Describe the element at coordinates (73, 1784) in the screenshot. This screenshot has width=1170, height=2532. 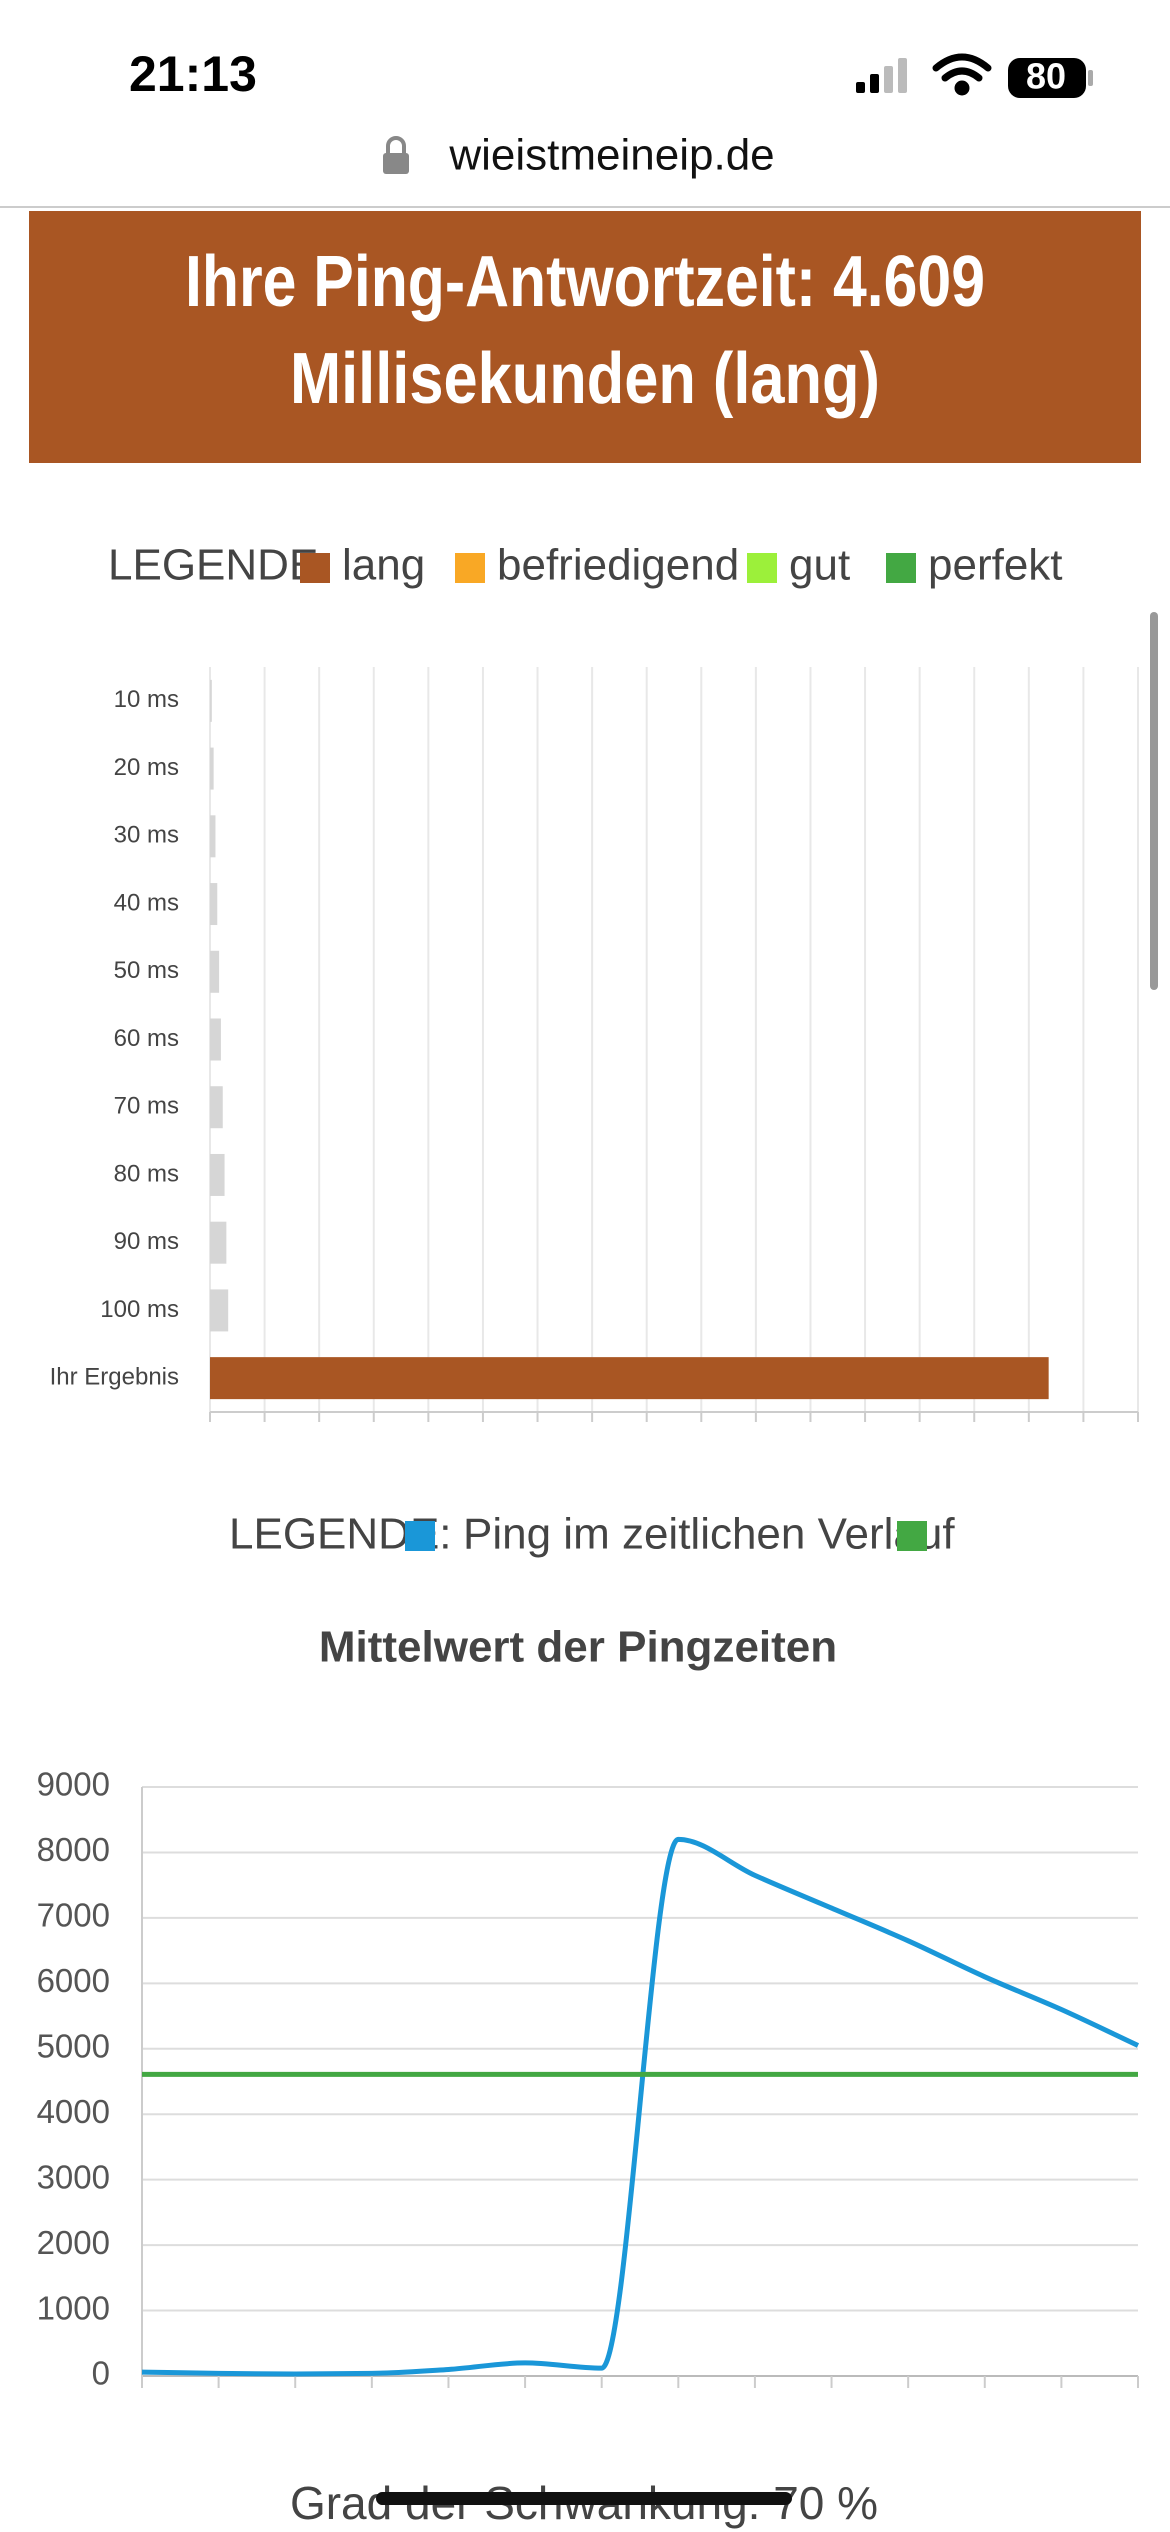
I see `y-tick-label: 9000` at that location.